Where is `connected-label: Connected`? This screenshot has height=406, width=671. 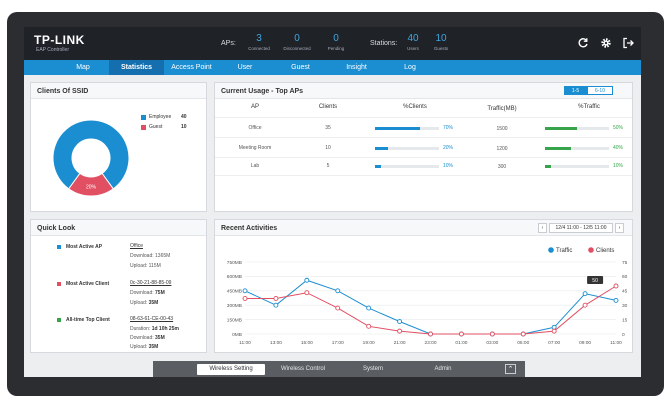
connected-label: Connected is located at coordinates (259, 48).